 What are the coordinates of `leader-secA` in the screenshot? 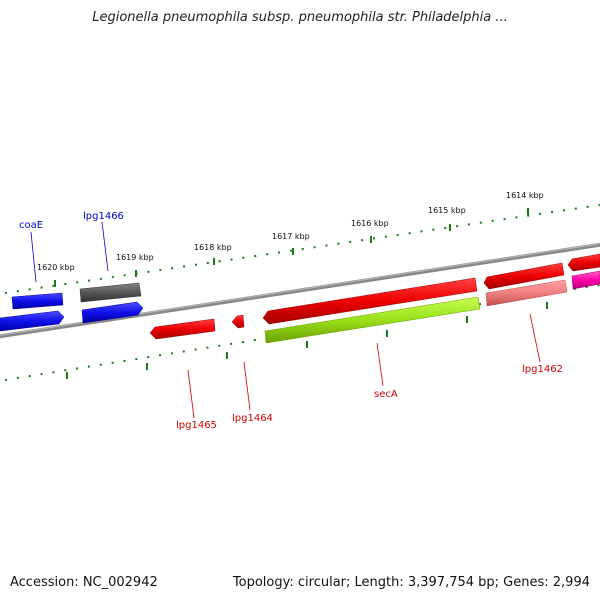 It's located at (380, 364).